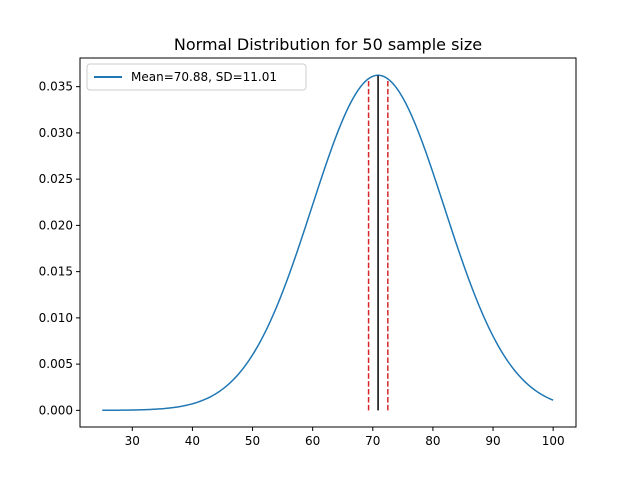  Describe the element at coordinates (328, 44) in the screenshot. I see `chart-title: Normal Distribution for 50 sample size` at that location.